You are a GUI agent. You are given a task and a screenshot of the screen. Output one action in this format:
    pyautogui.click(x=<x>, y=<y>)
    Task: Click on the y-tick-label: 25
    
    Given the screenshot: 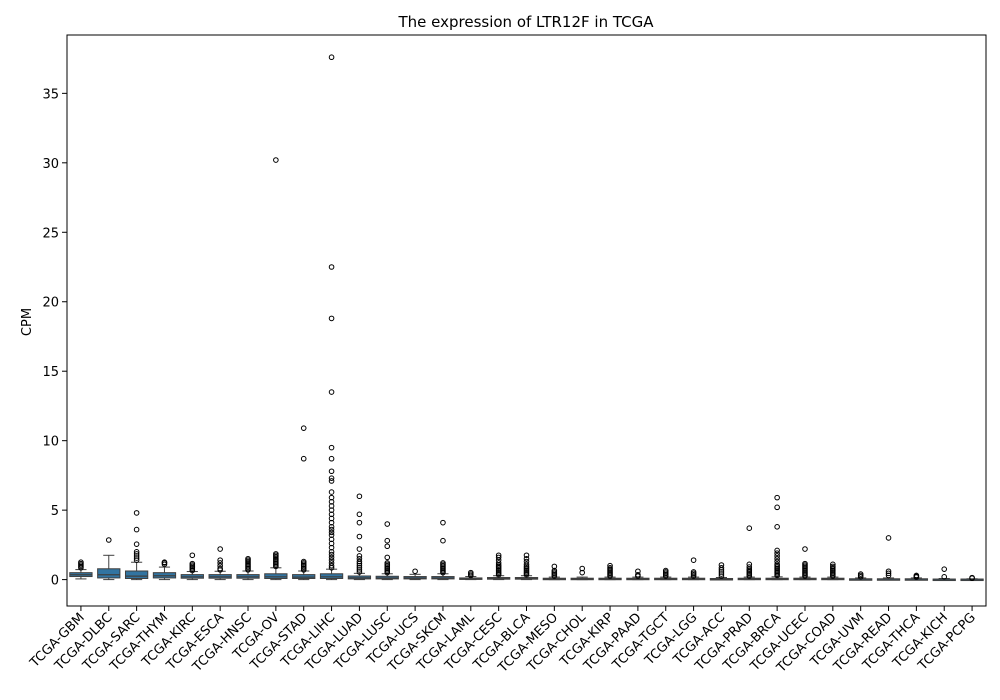 What is the action you would take?
    pyautogui.click(x=50, y=233)
    